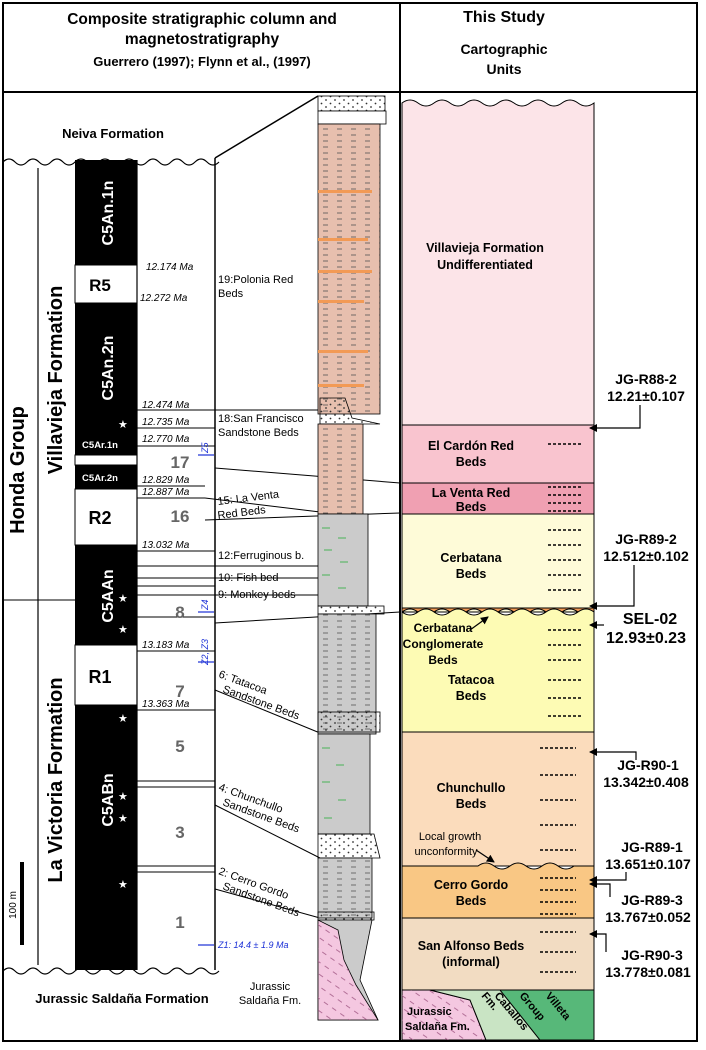 This screenshot has height=1050, width=706. What do you see at coordinates (471, 507) in the screenshot?
I see `unit-label-la-venta-2: Beds` at bounding box center [471, 507].